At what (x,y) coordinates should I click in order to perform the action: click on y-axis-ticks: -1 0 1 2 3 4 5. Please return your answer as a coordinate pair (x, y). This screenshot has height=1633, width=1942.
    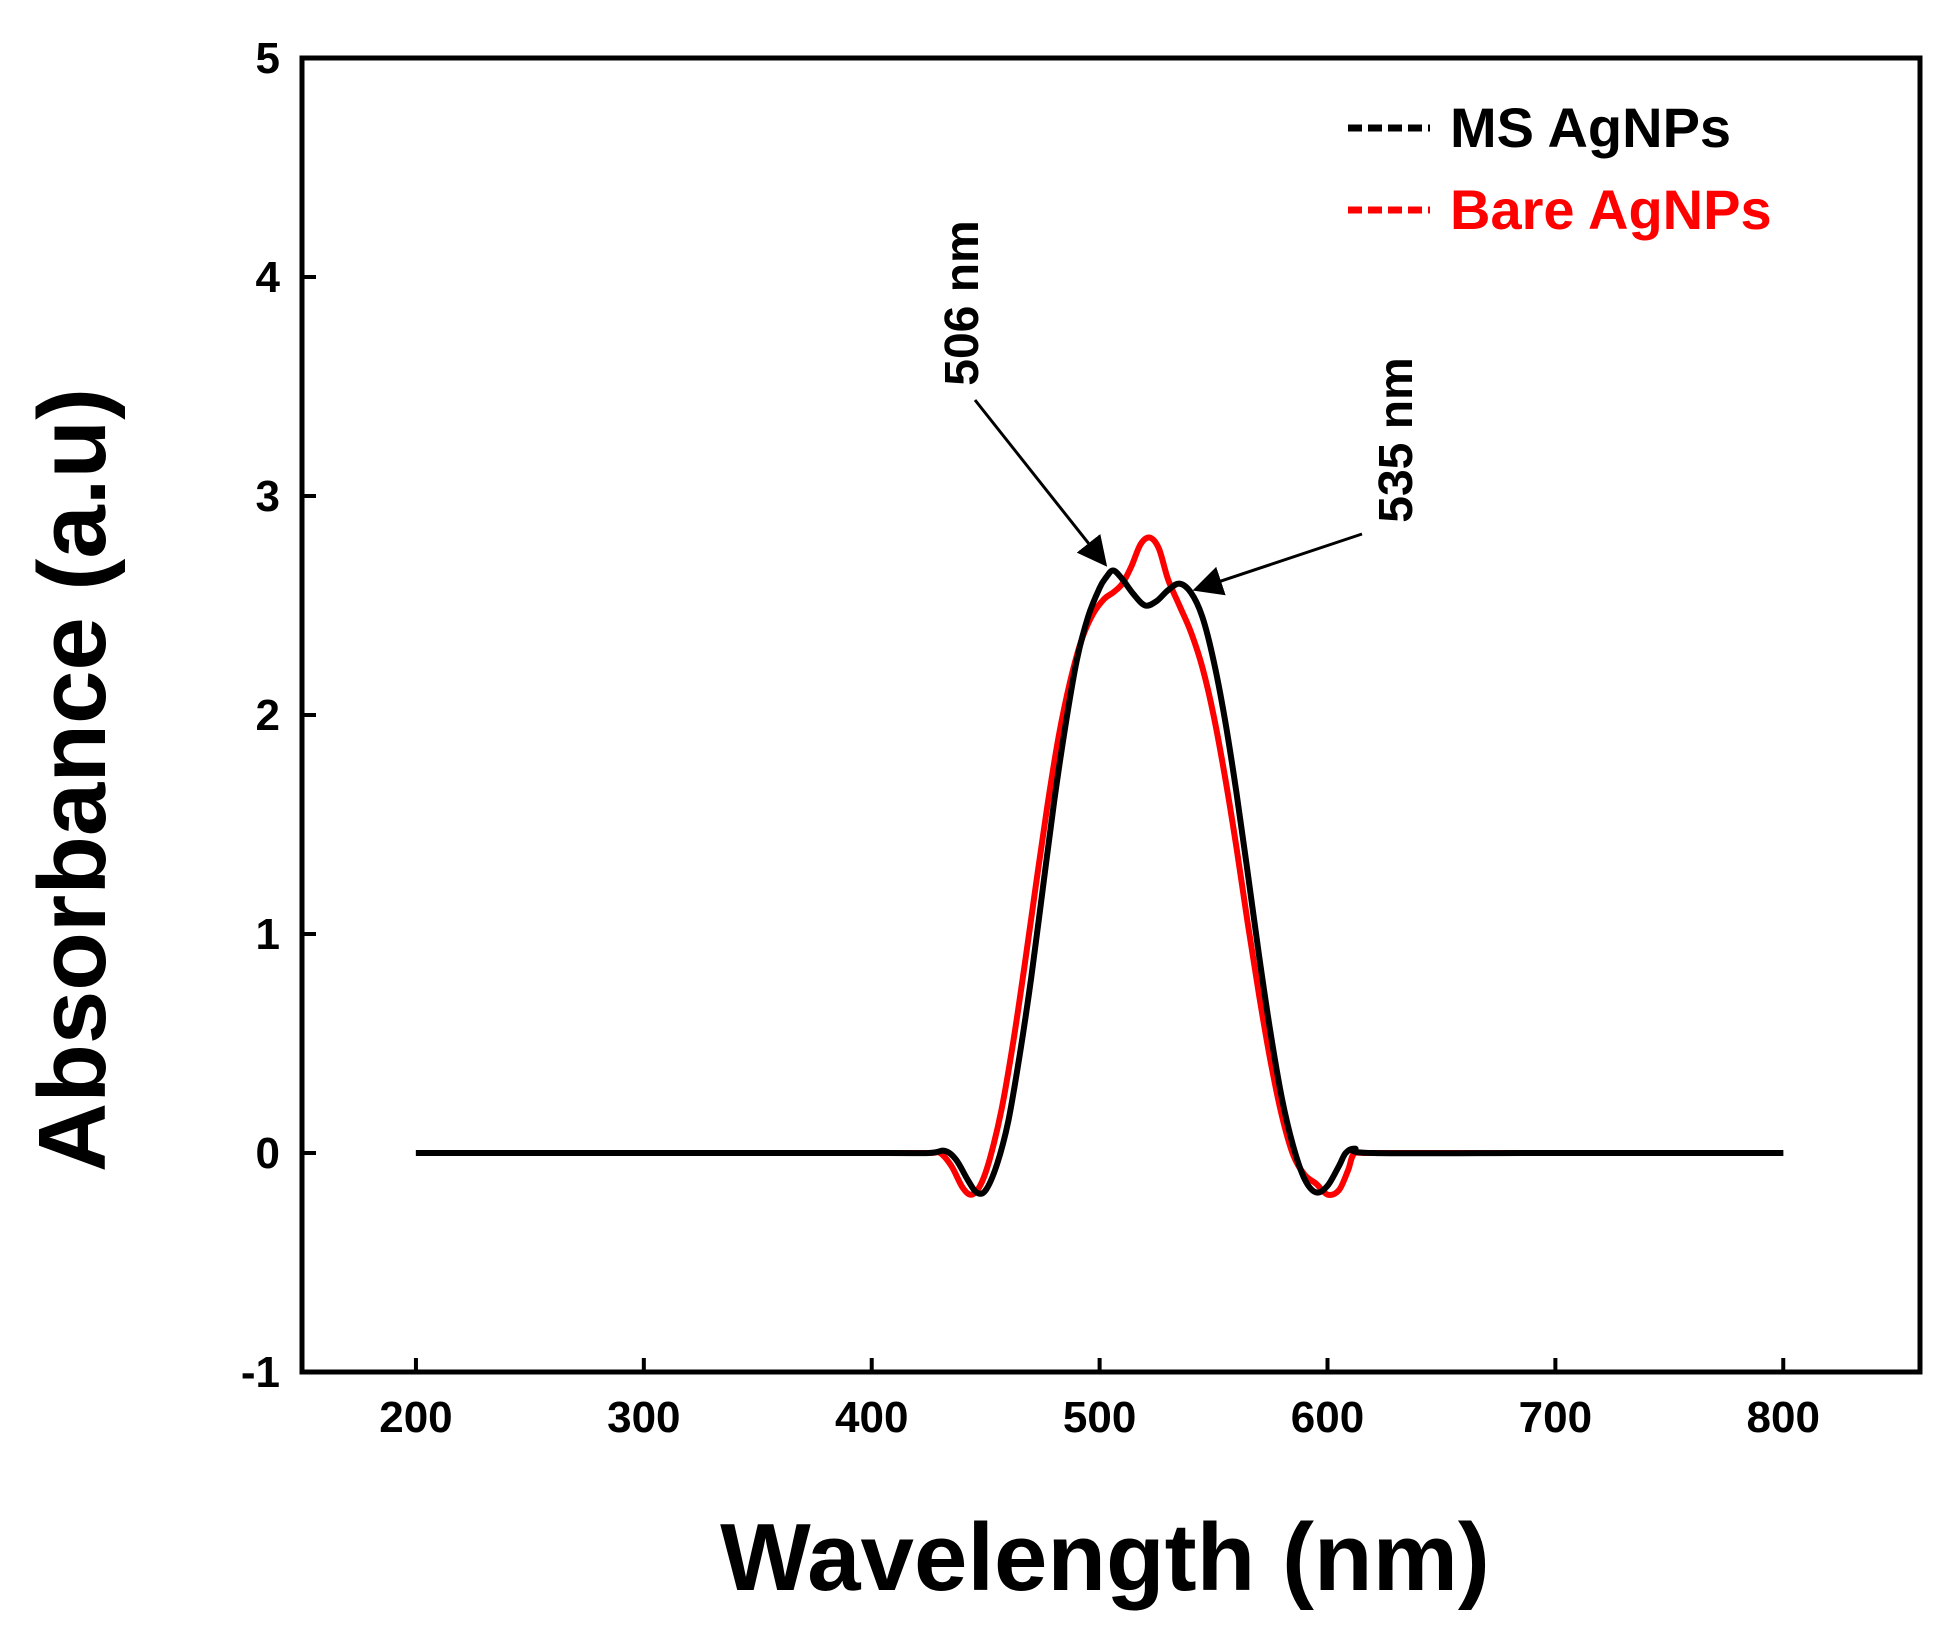
    Looking at the image, I should click on (278, 715).